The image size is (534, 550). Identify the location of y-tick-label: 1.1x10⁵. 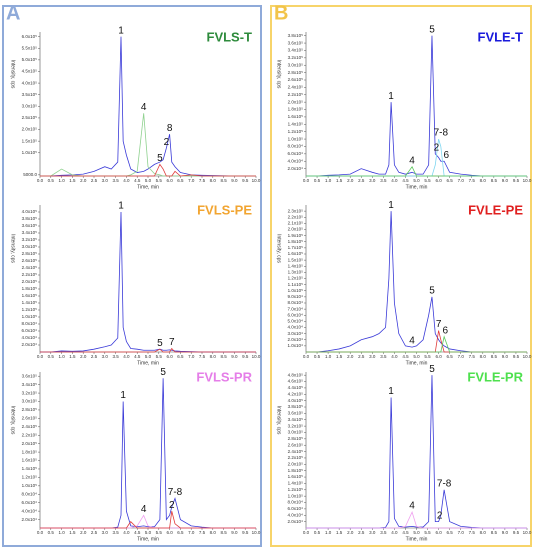
(296, 284).